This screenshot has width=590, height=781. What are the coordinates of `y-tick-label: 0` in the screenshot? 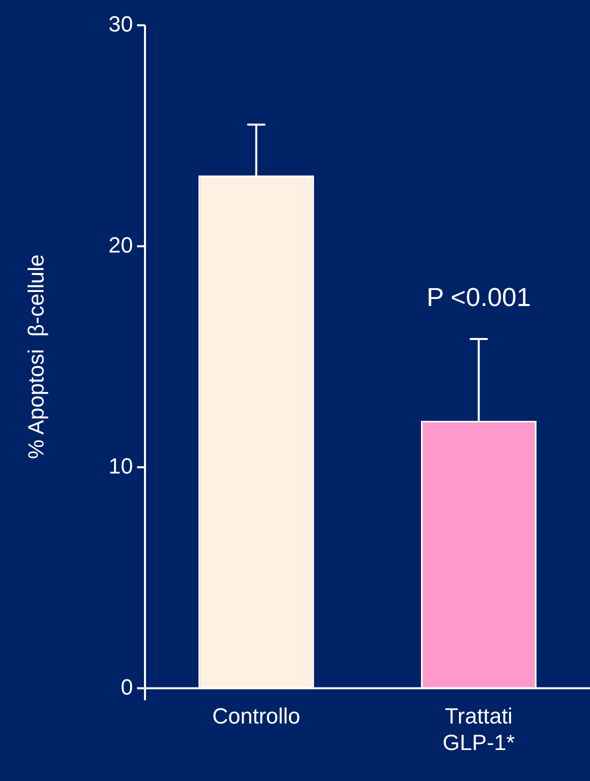 It's located at (126, 687).